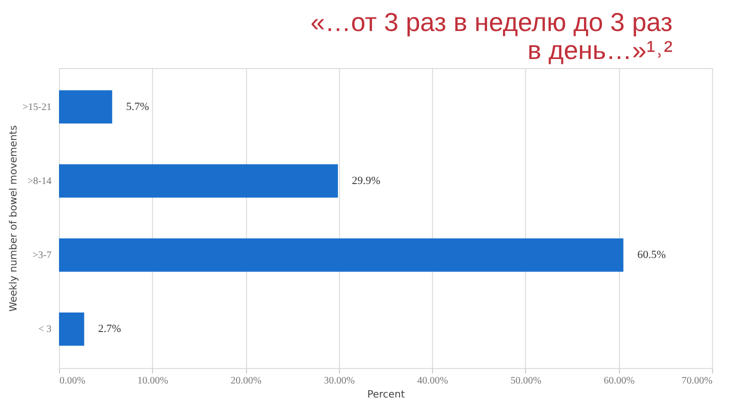 The image size is (731, 405). Describe the element at coordinates (14, 218) in the screenshot. I see `y-axis-title: Weekly number of bowel movements` at that location.